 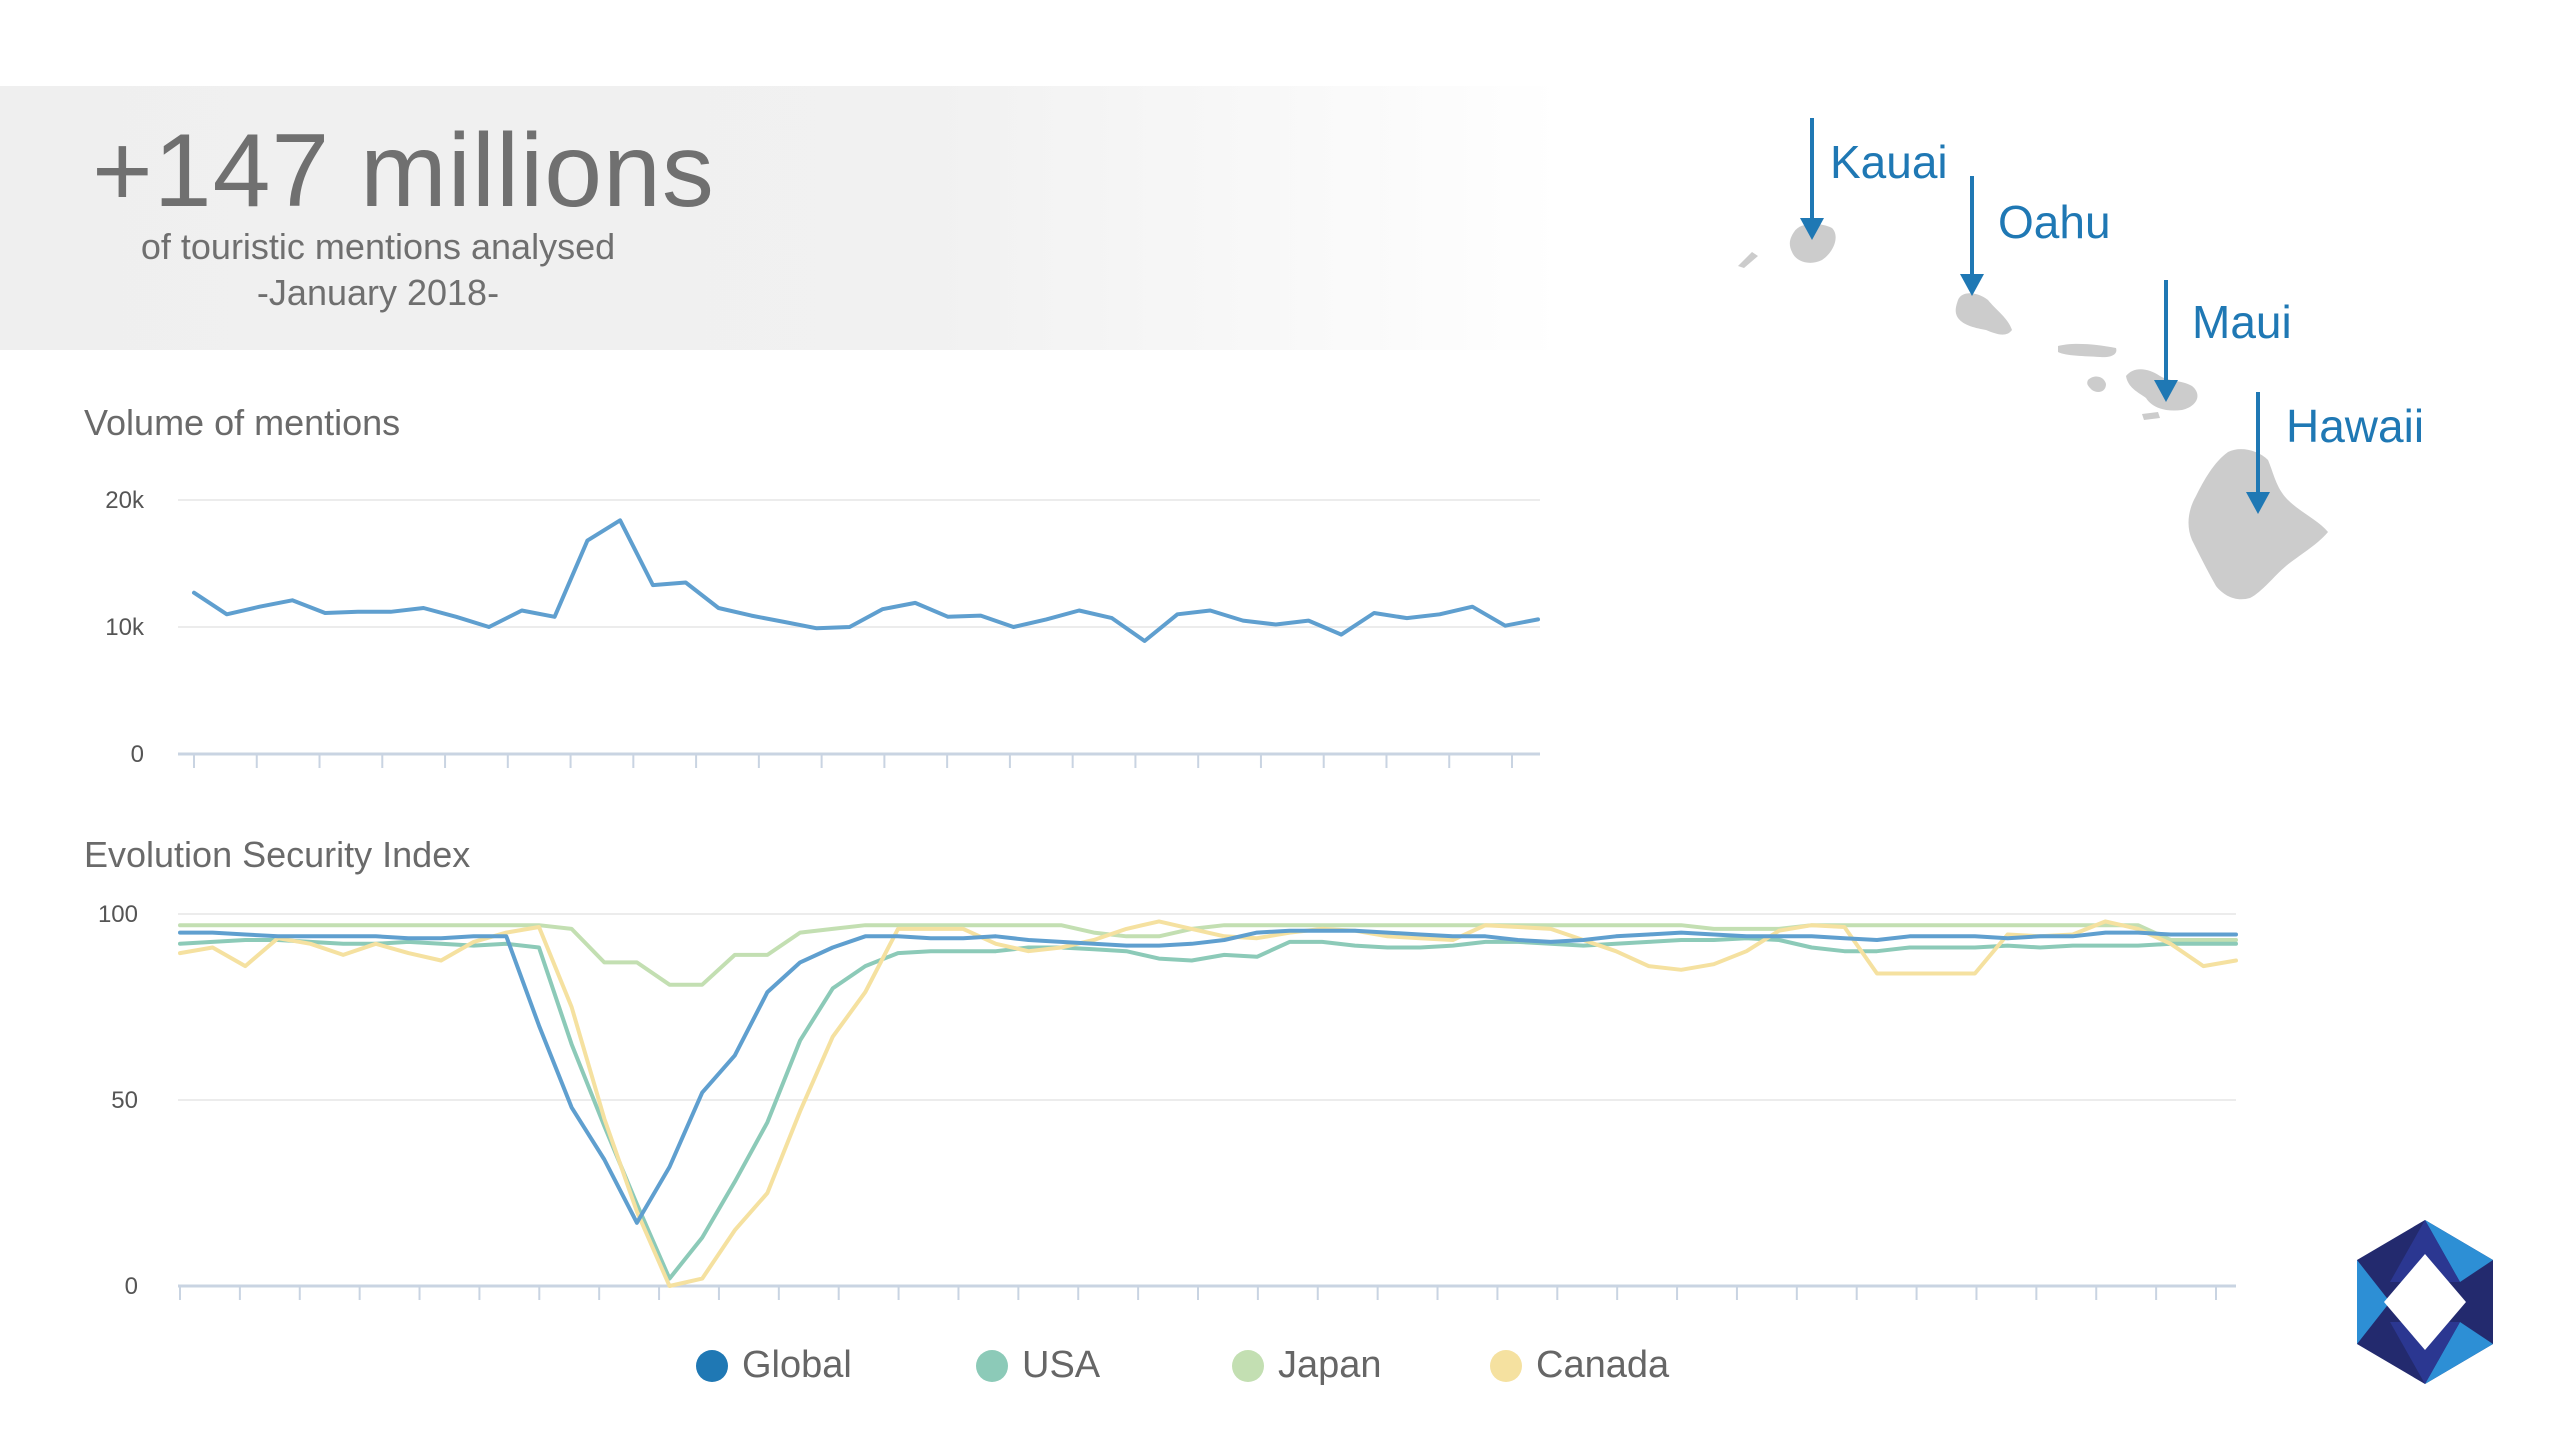 I want to click on y-tick-label: 10k, so click(x=125, y=627).